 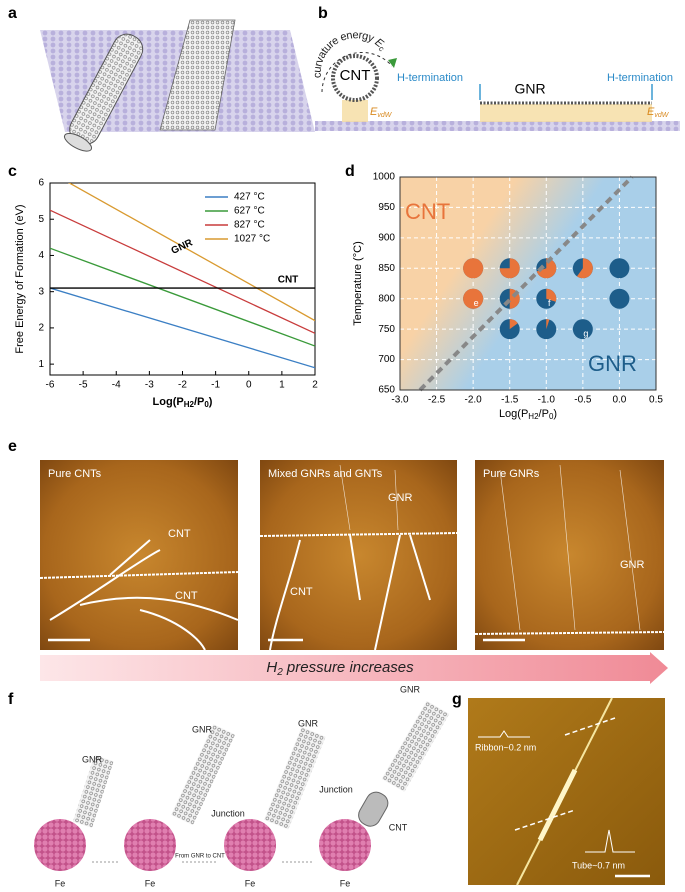 I want to click on point-label: g, so click(x=585, y=334).